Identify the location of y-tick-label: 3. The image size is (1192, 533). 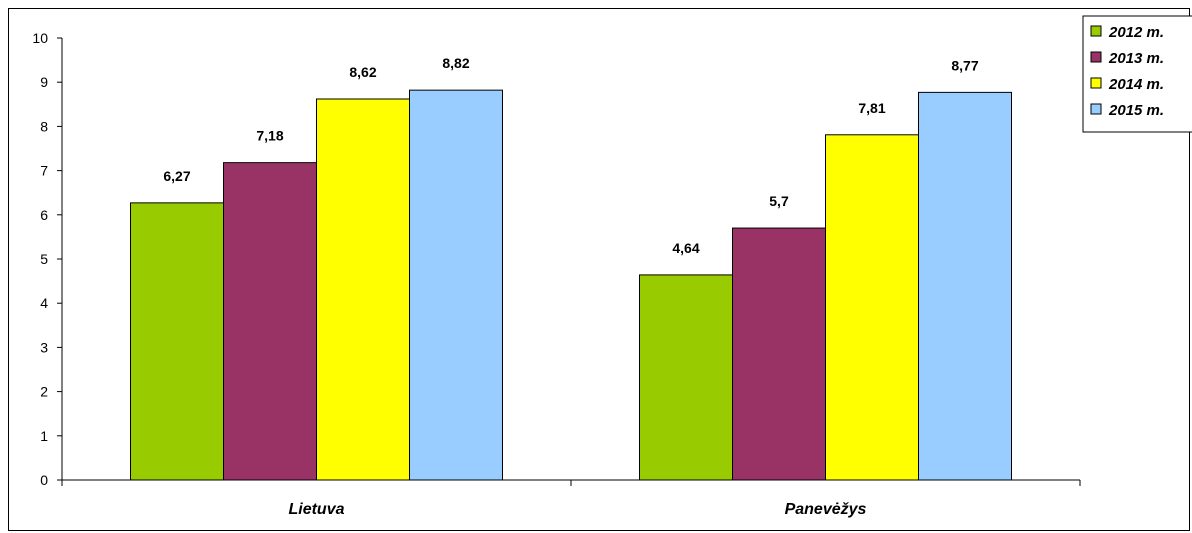
(44, 347).